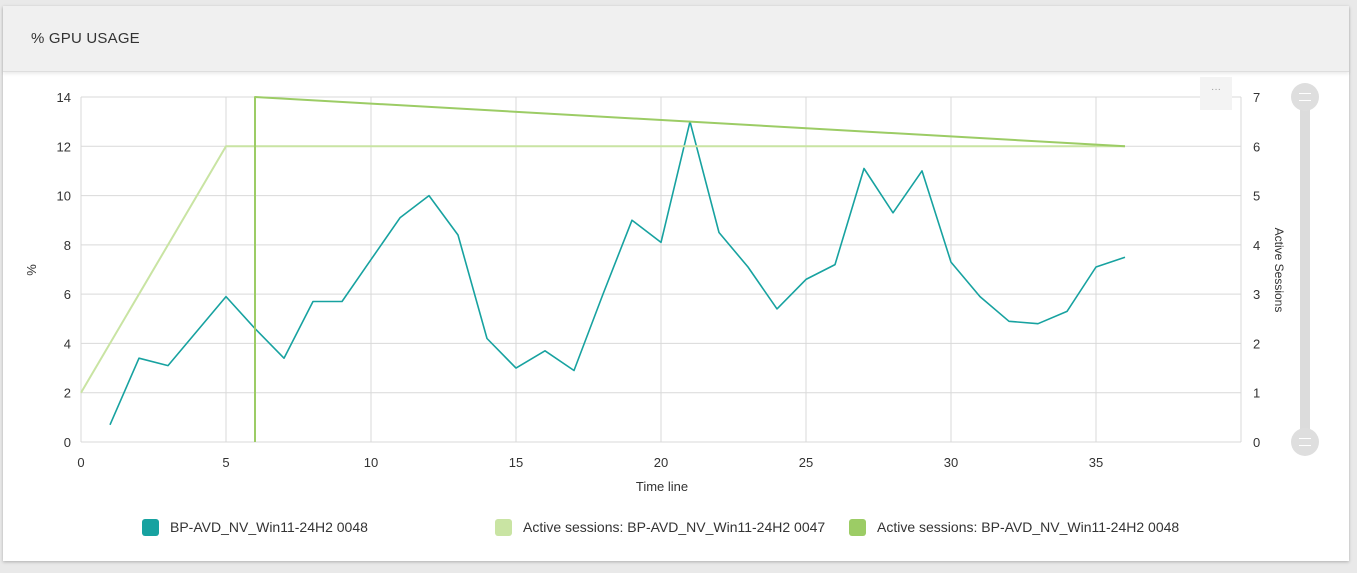 The width and height of the screenshot is (1357, 573). I want to click on legend-label: BP-AVD_NV_Win11-24H2 0048, so click(269, 527).